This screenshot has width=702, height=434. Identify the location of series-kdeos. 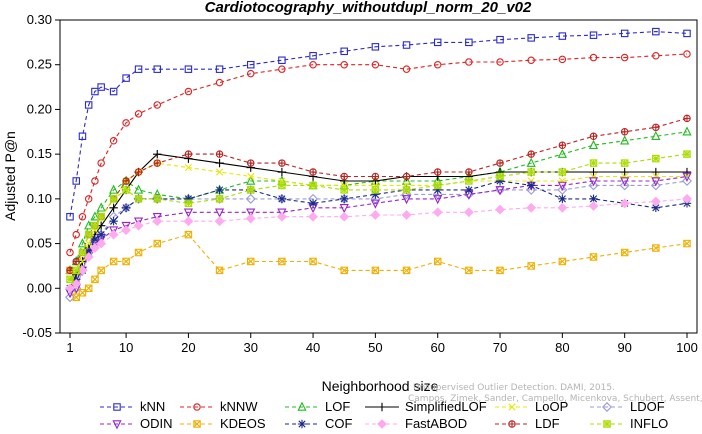
(378, 265).